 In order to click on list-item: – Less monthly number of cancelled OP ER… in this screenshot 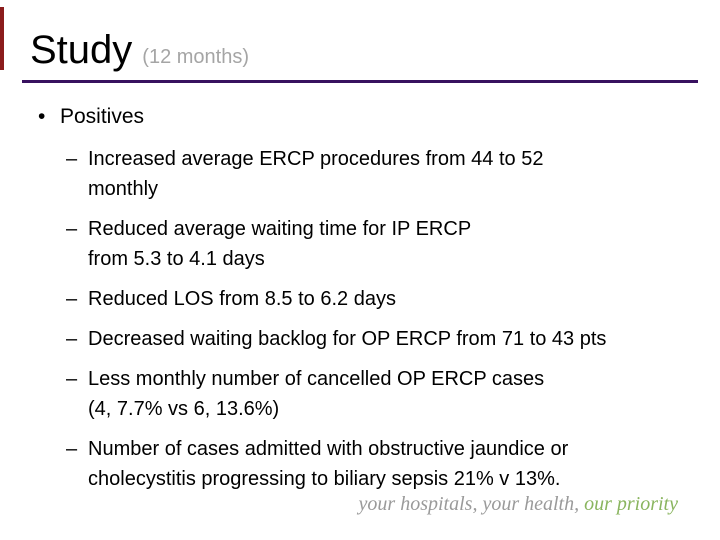, I will do `click(392, 394)`.